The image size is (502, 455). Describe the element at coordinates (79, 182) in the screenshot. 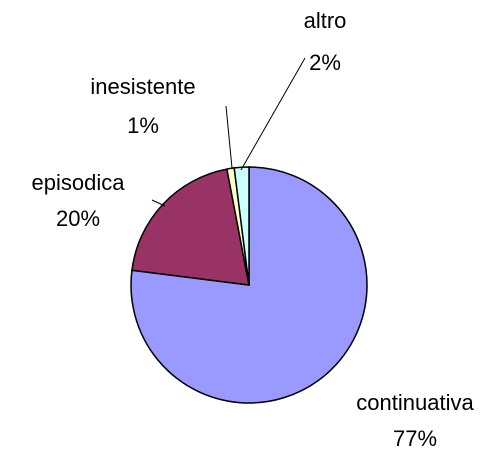

I see `slice-label: episodica` at that location.